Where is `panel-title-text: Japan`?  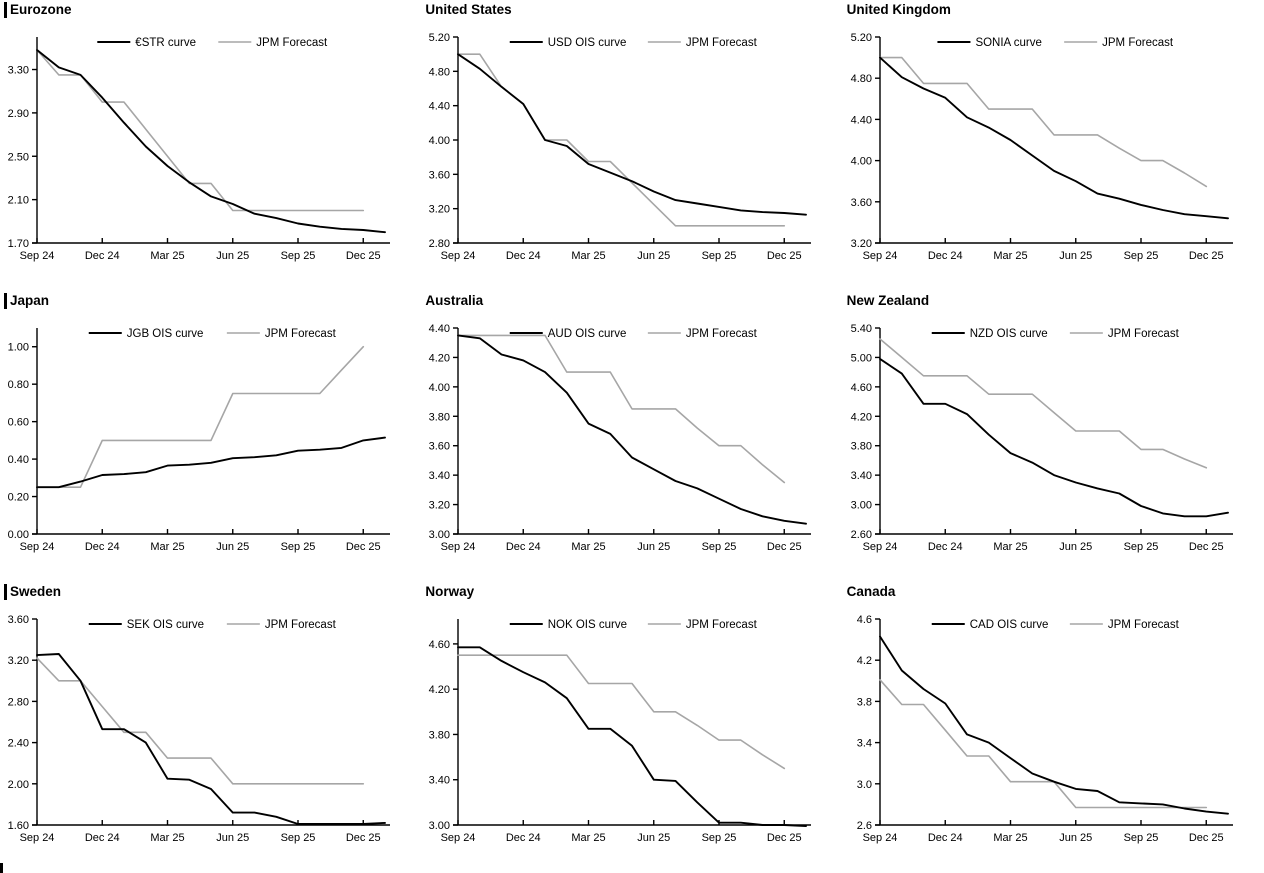 panel-title-text: Japan is located at coordinates (30, 300).